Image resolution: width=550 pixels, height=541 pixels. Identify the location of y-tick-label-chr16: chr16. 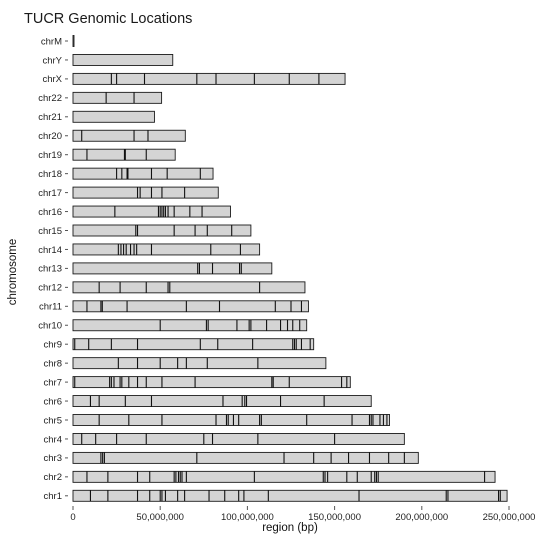
(50, 212).